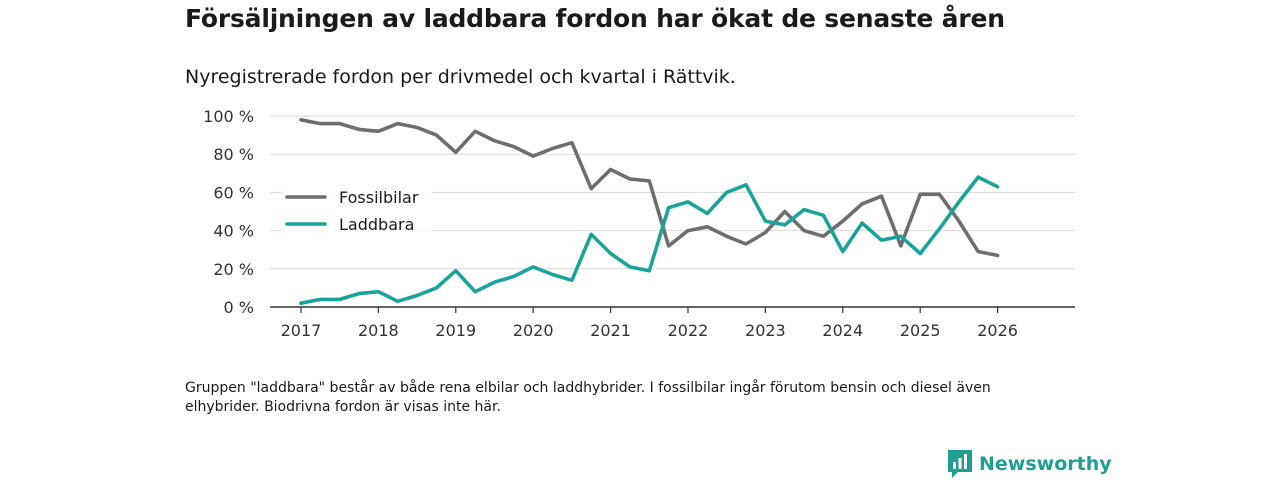 Image resolution: width=1280 pixels, height=480 pixels. What do you see at coordinates (378, 330) in the screenshot?
I see `x-tick-label: 2018` at bounding box center [378, 330].